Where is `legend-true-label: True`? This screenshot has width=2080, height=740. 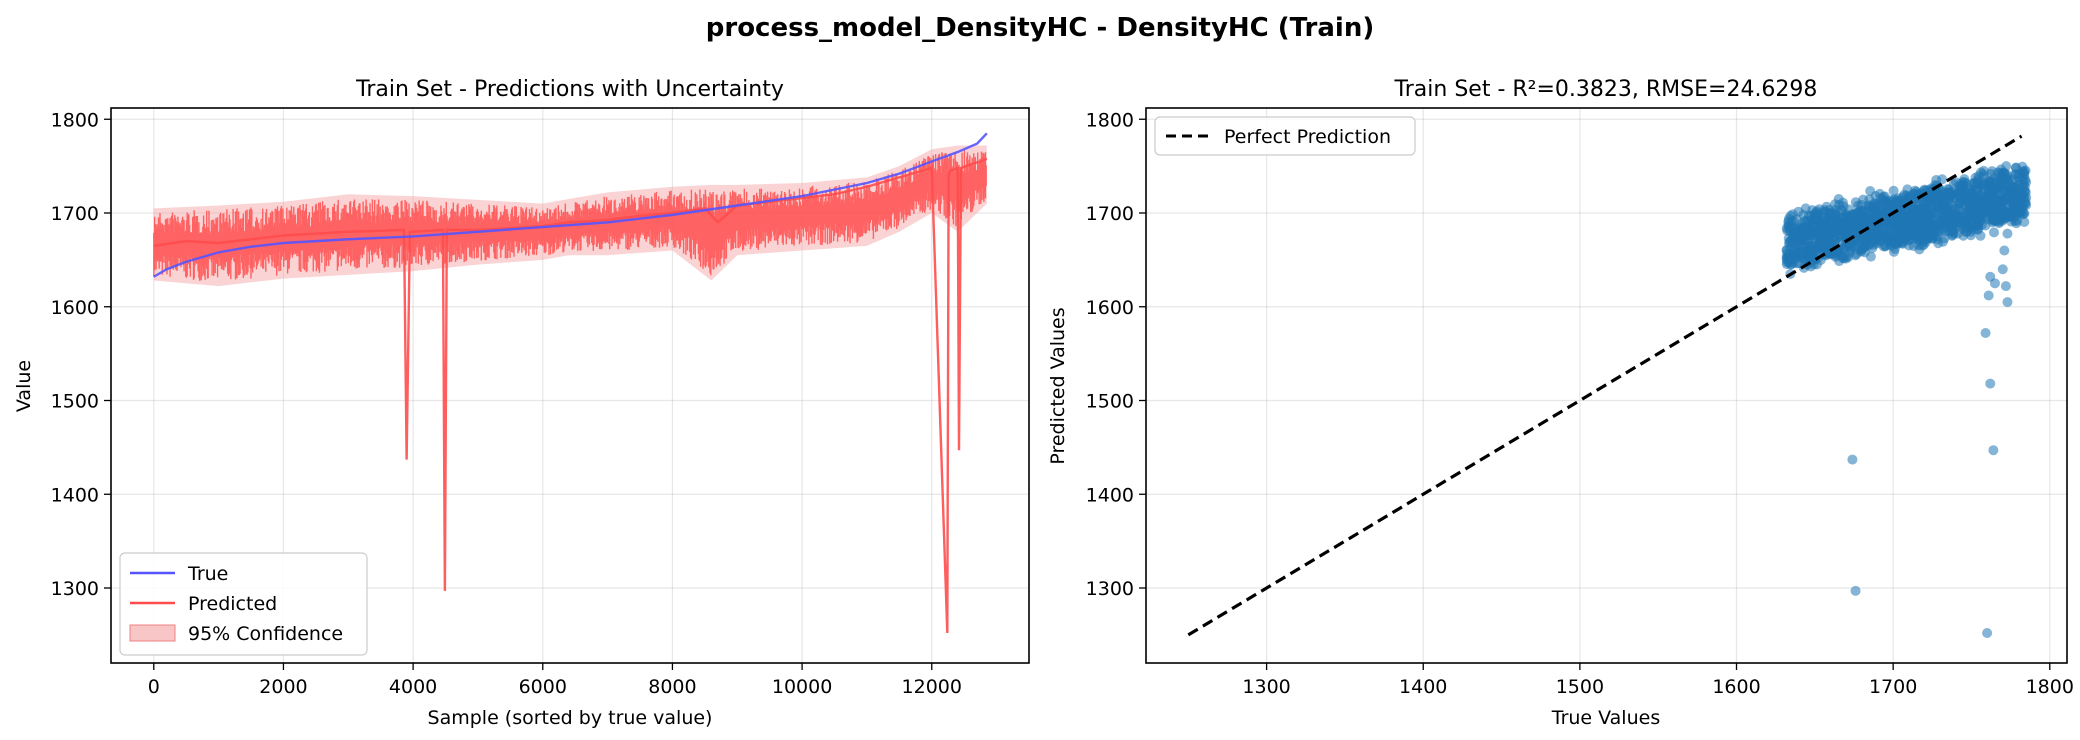 legend-true-label: True is located at coordinates (207, 574).